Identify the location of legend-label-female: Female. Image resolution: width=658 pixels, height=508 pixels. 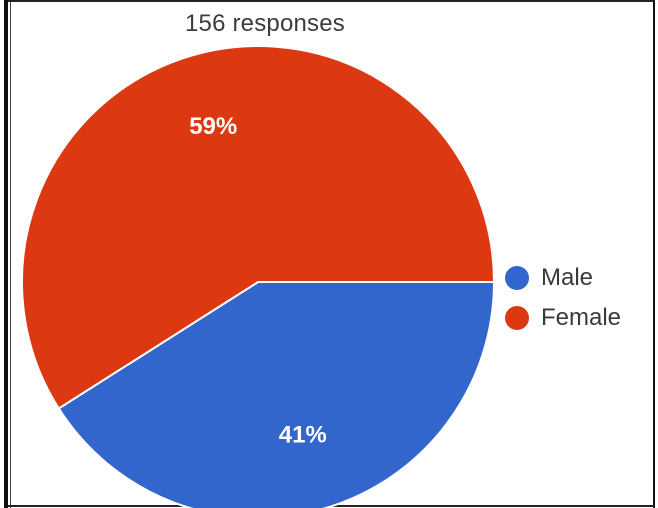
(581, 317).